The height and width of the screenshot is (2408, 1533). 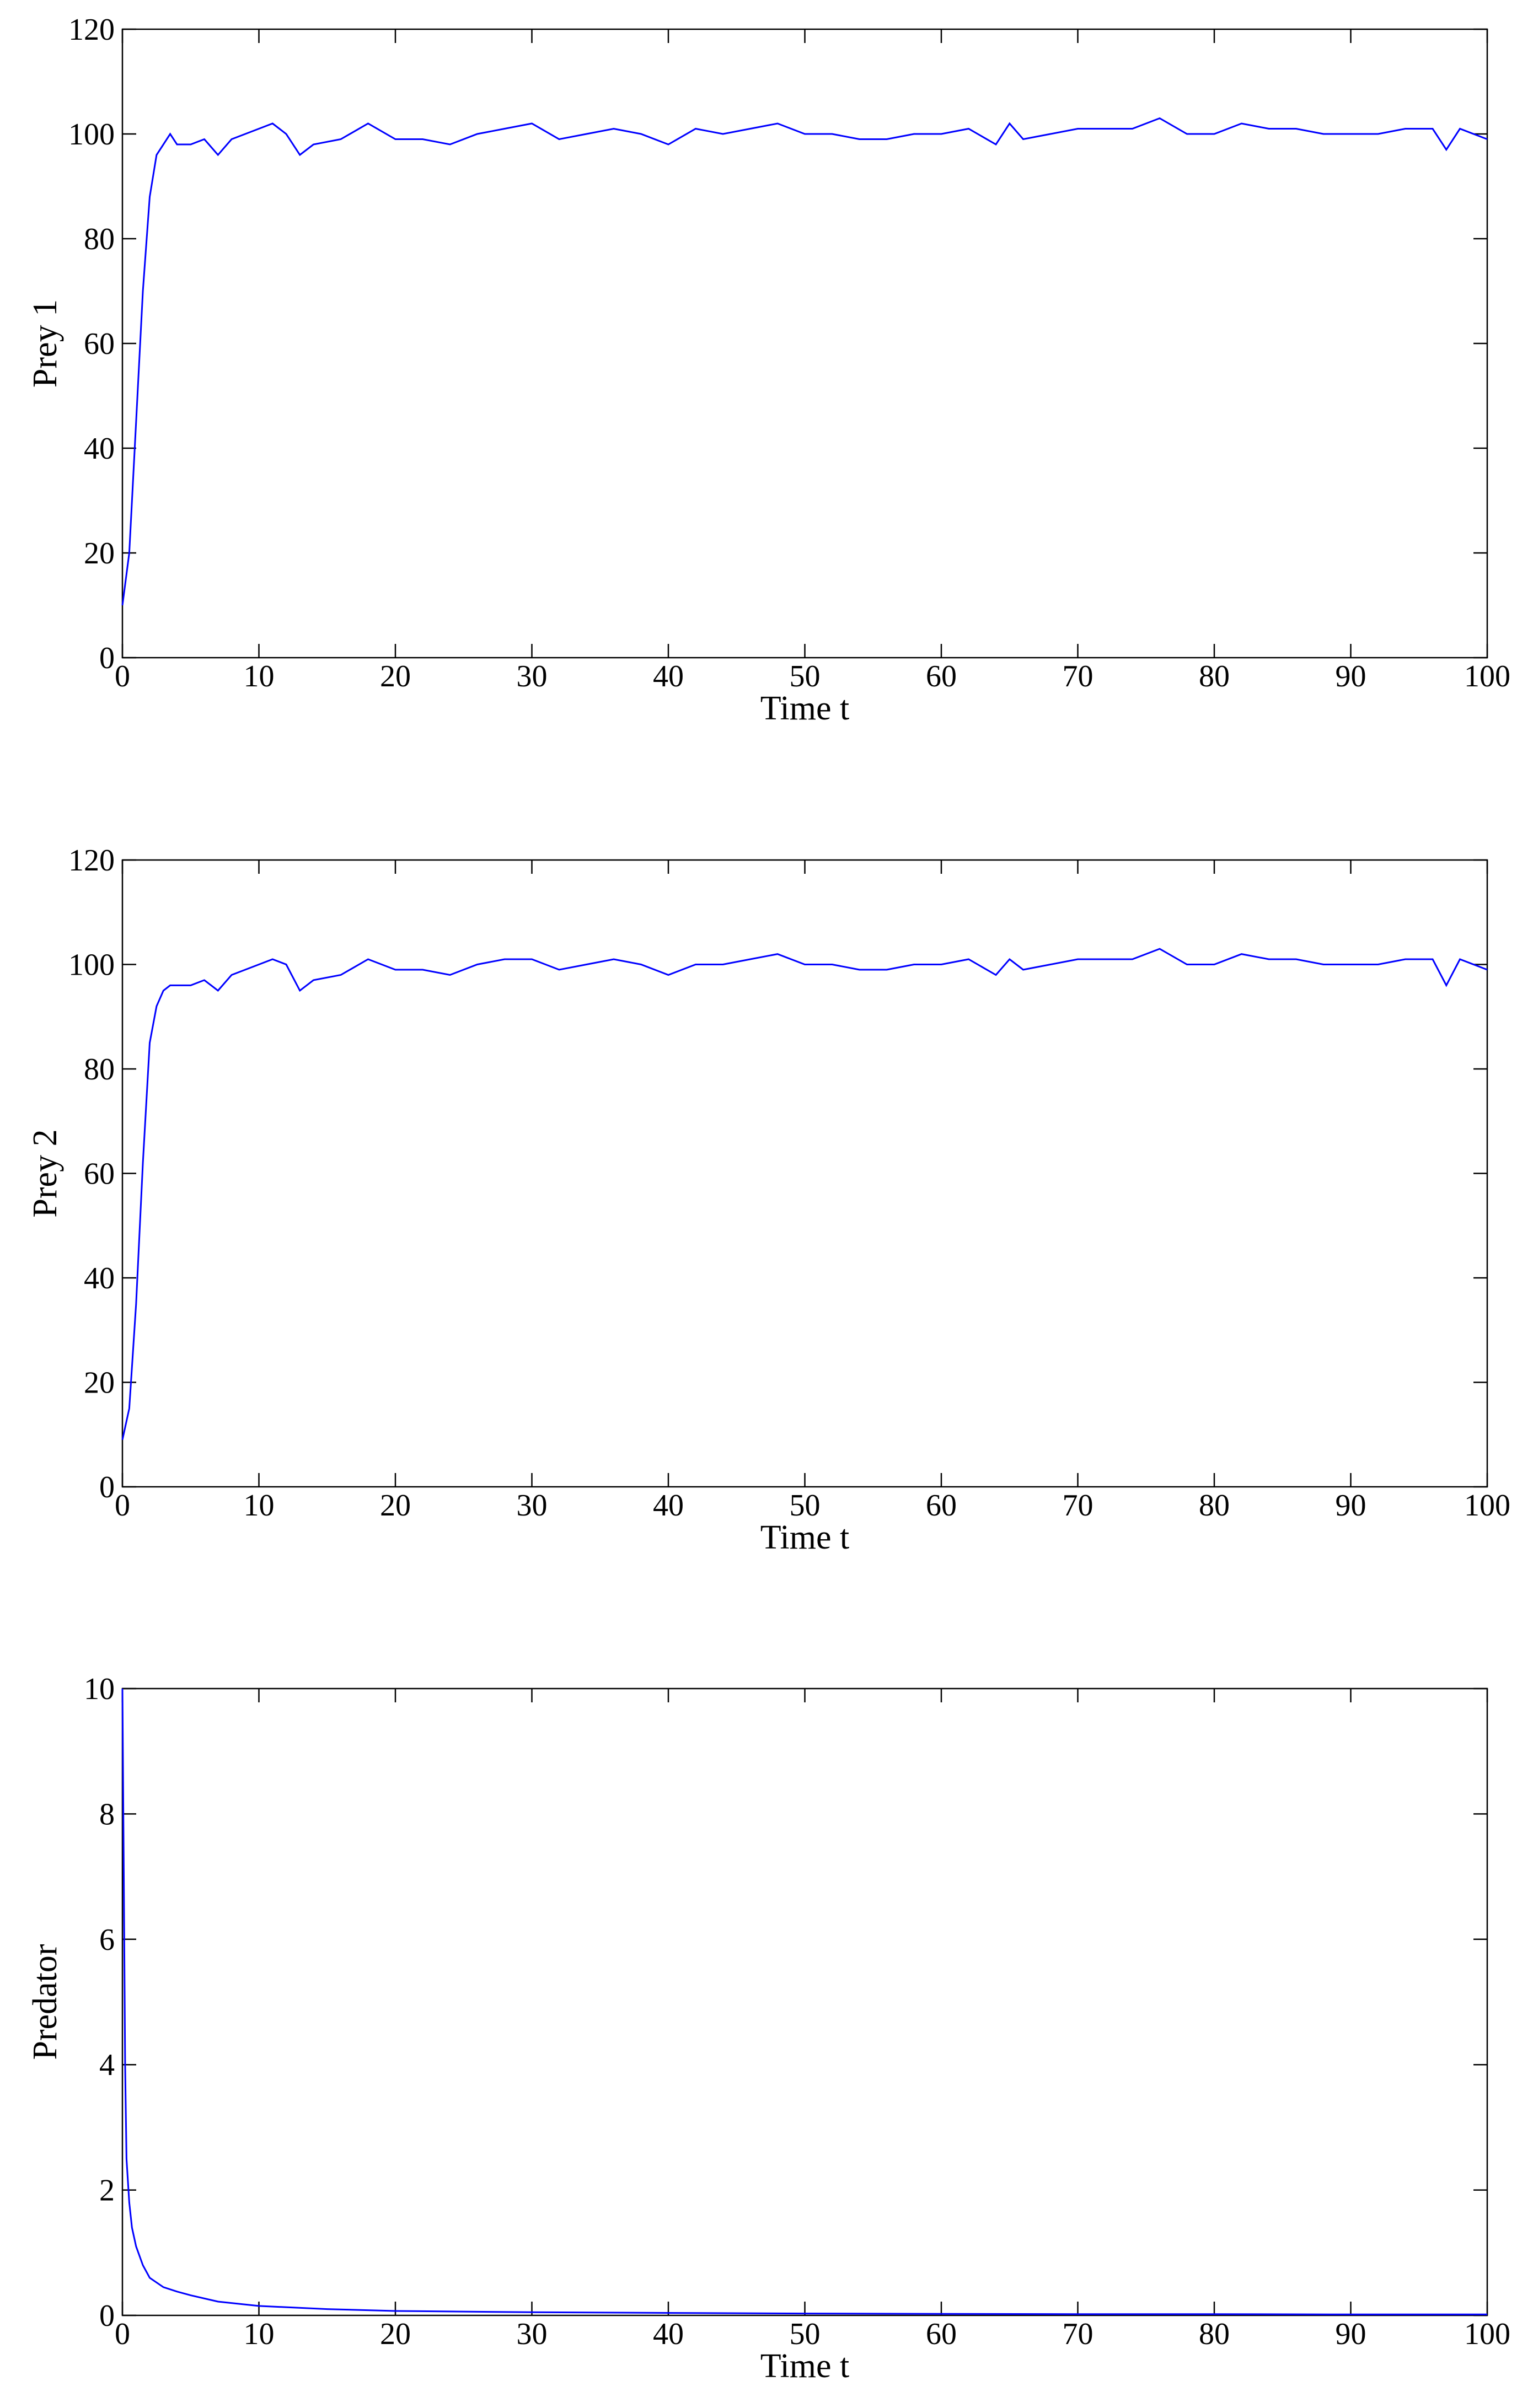 I want to click on y-axis-label: Prey 2, so click(x=45, y=1173).